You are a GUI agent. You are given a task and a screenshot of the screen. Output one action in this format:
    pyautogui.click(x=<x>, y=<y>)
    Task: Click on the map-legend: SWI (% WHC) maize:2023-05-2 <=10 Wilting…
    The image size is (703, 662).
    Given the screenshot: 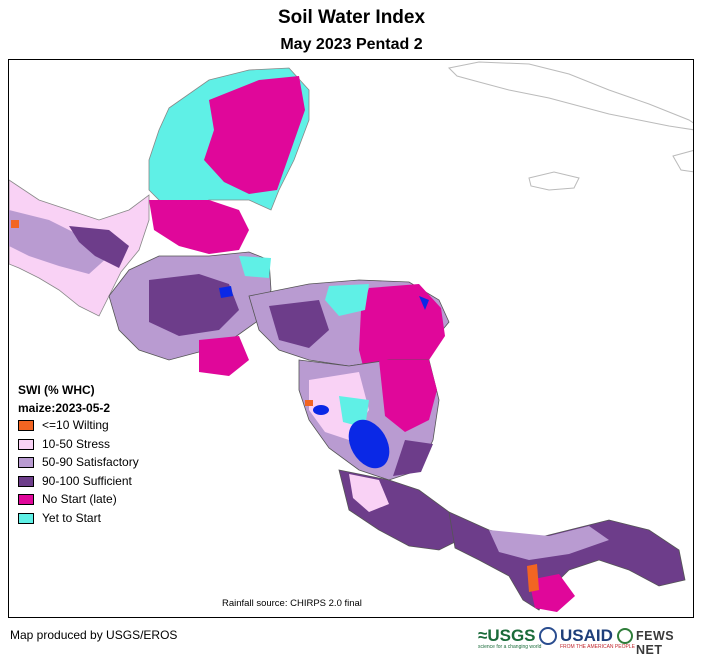 What is the action you would take?
    pyautogui.click(x=103, y=455)
    